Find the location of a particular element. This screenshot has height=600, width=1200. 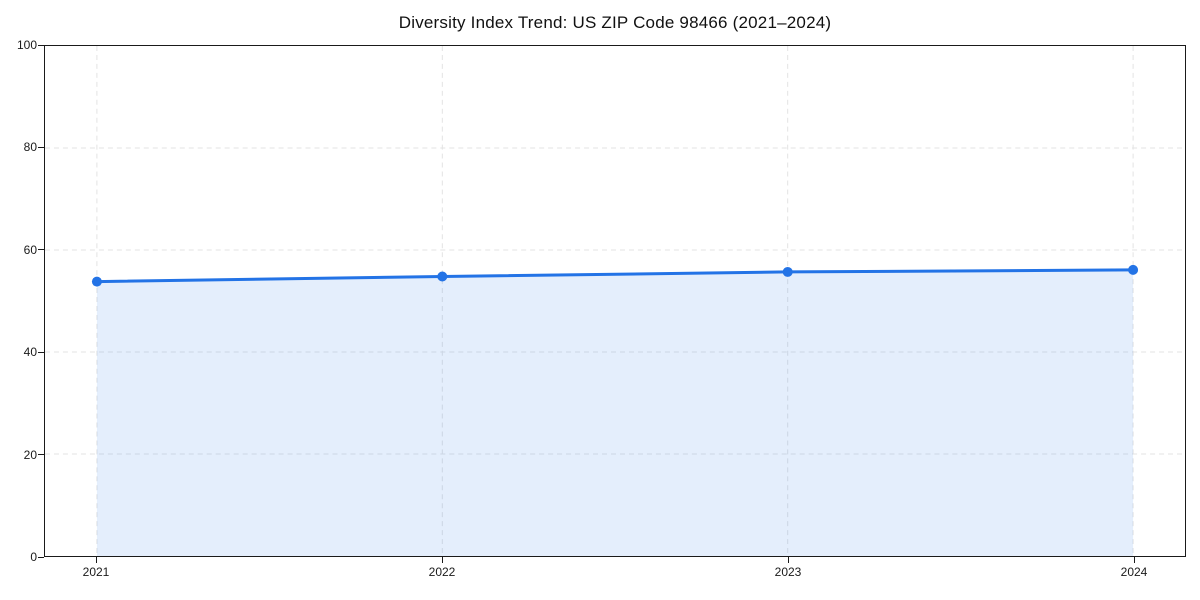

y-axis-tick-label: 60 is located at coordinates (30, 249).